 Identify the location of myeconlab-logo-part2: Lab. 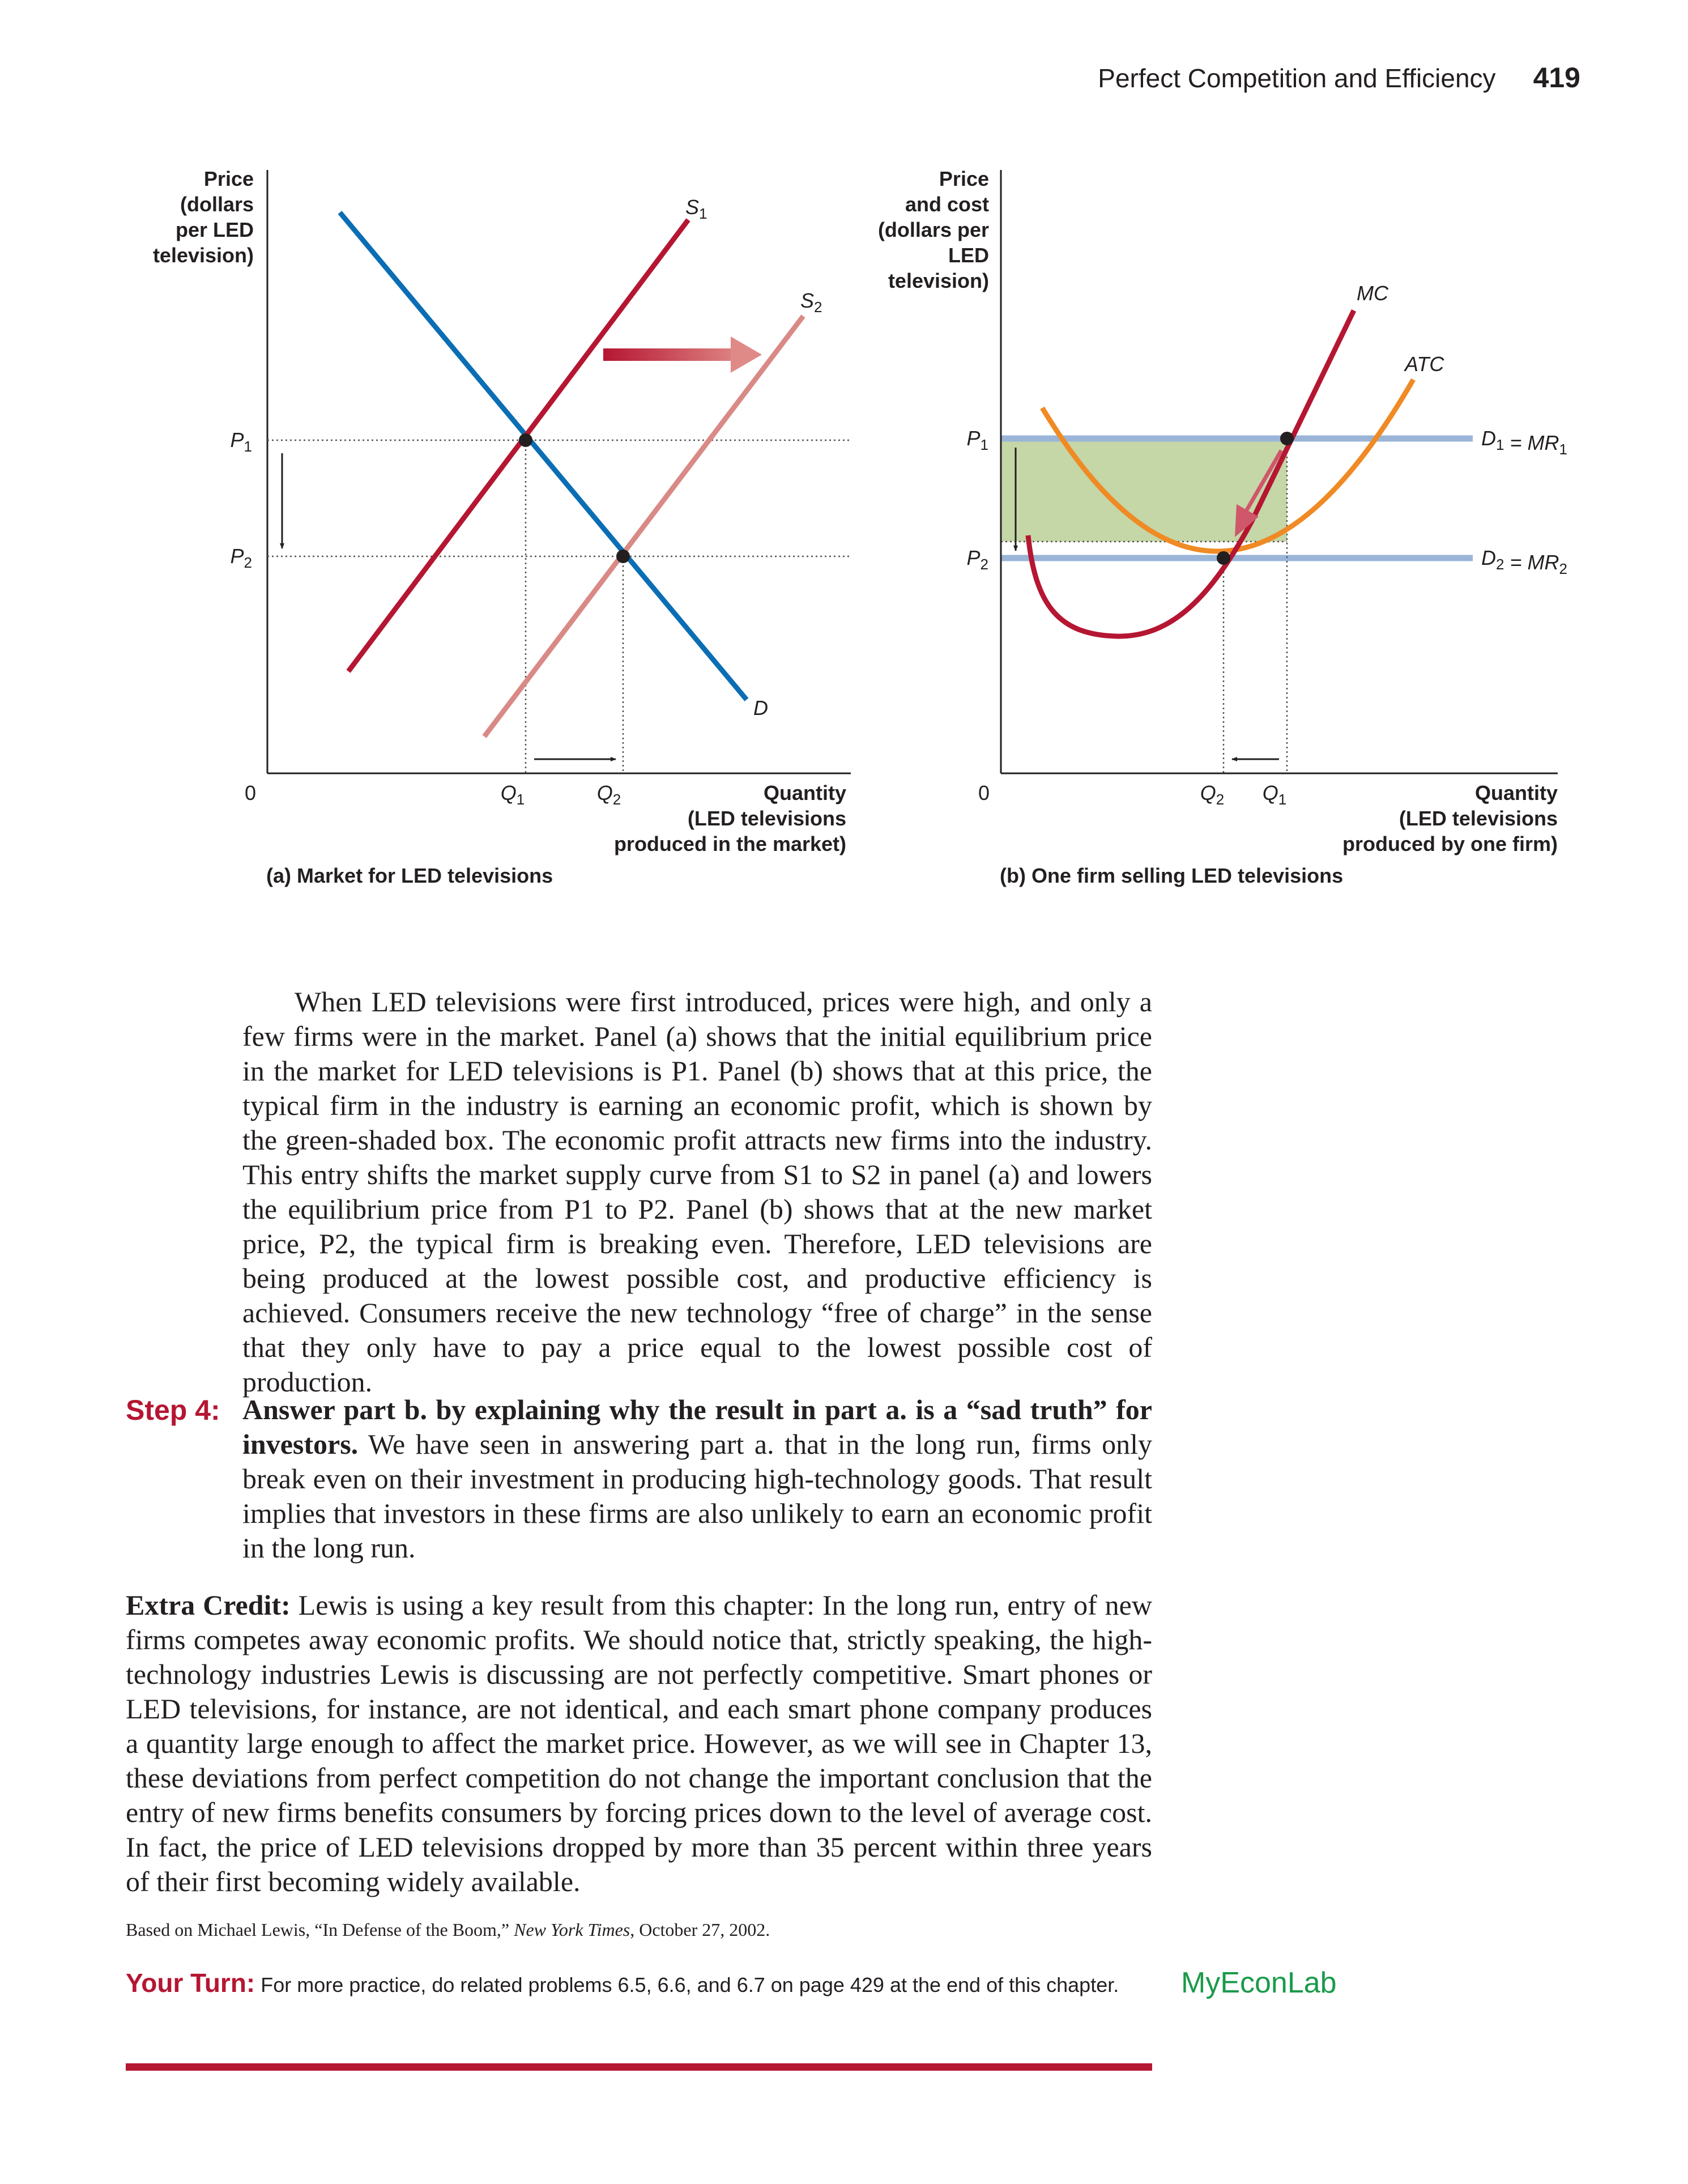
(1312, 1982).